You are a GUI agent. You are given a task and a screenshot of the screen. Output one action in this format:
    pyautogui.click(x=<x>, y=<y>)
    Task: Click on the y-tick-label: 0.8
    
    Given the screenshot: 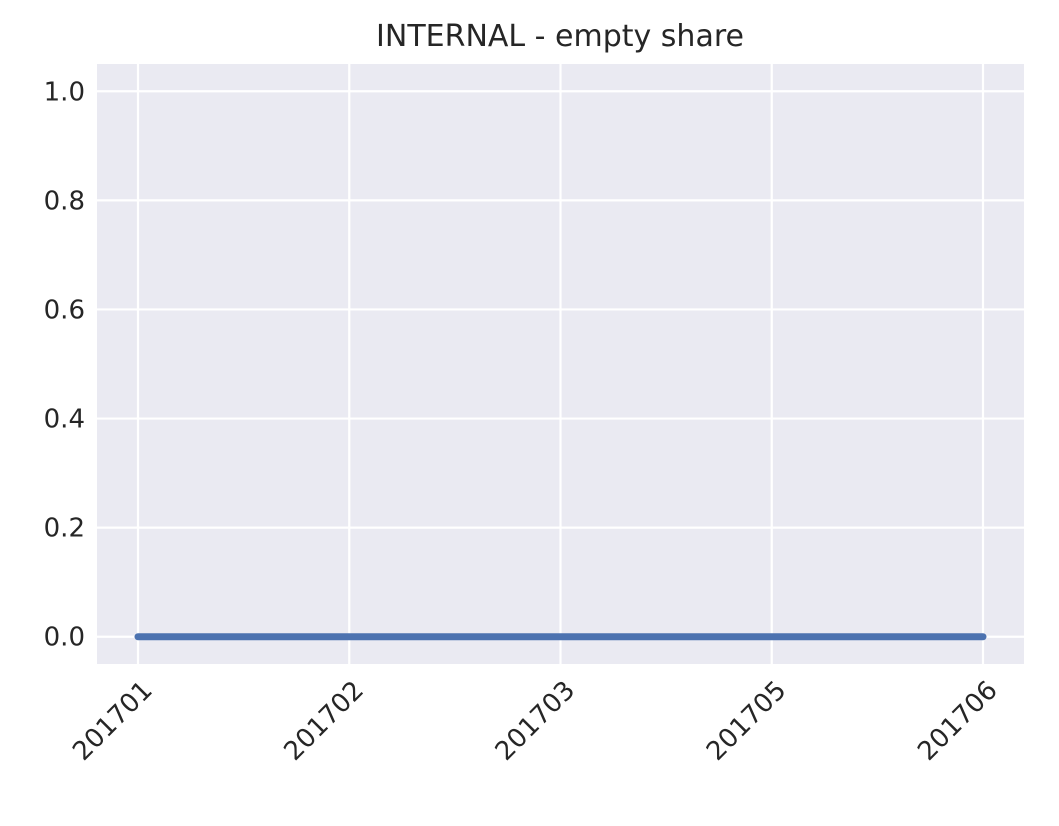 What is the action you would take?
    pyautogui.click(x=64, y=201)
    